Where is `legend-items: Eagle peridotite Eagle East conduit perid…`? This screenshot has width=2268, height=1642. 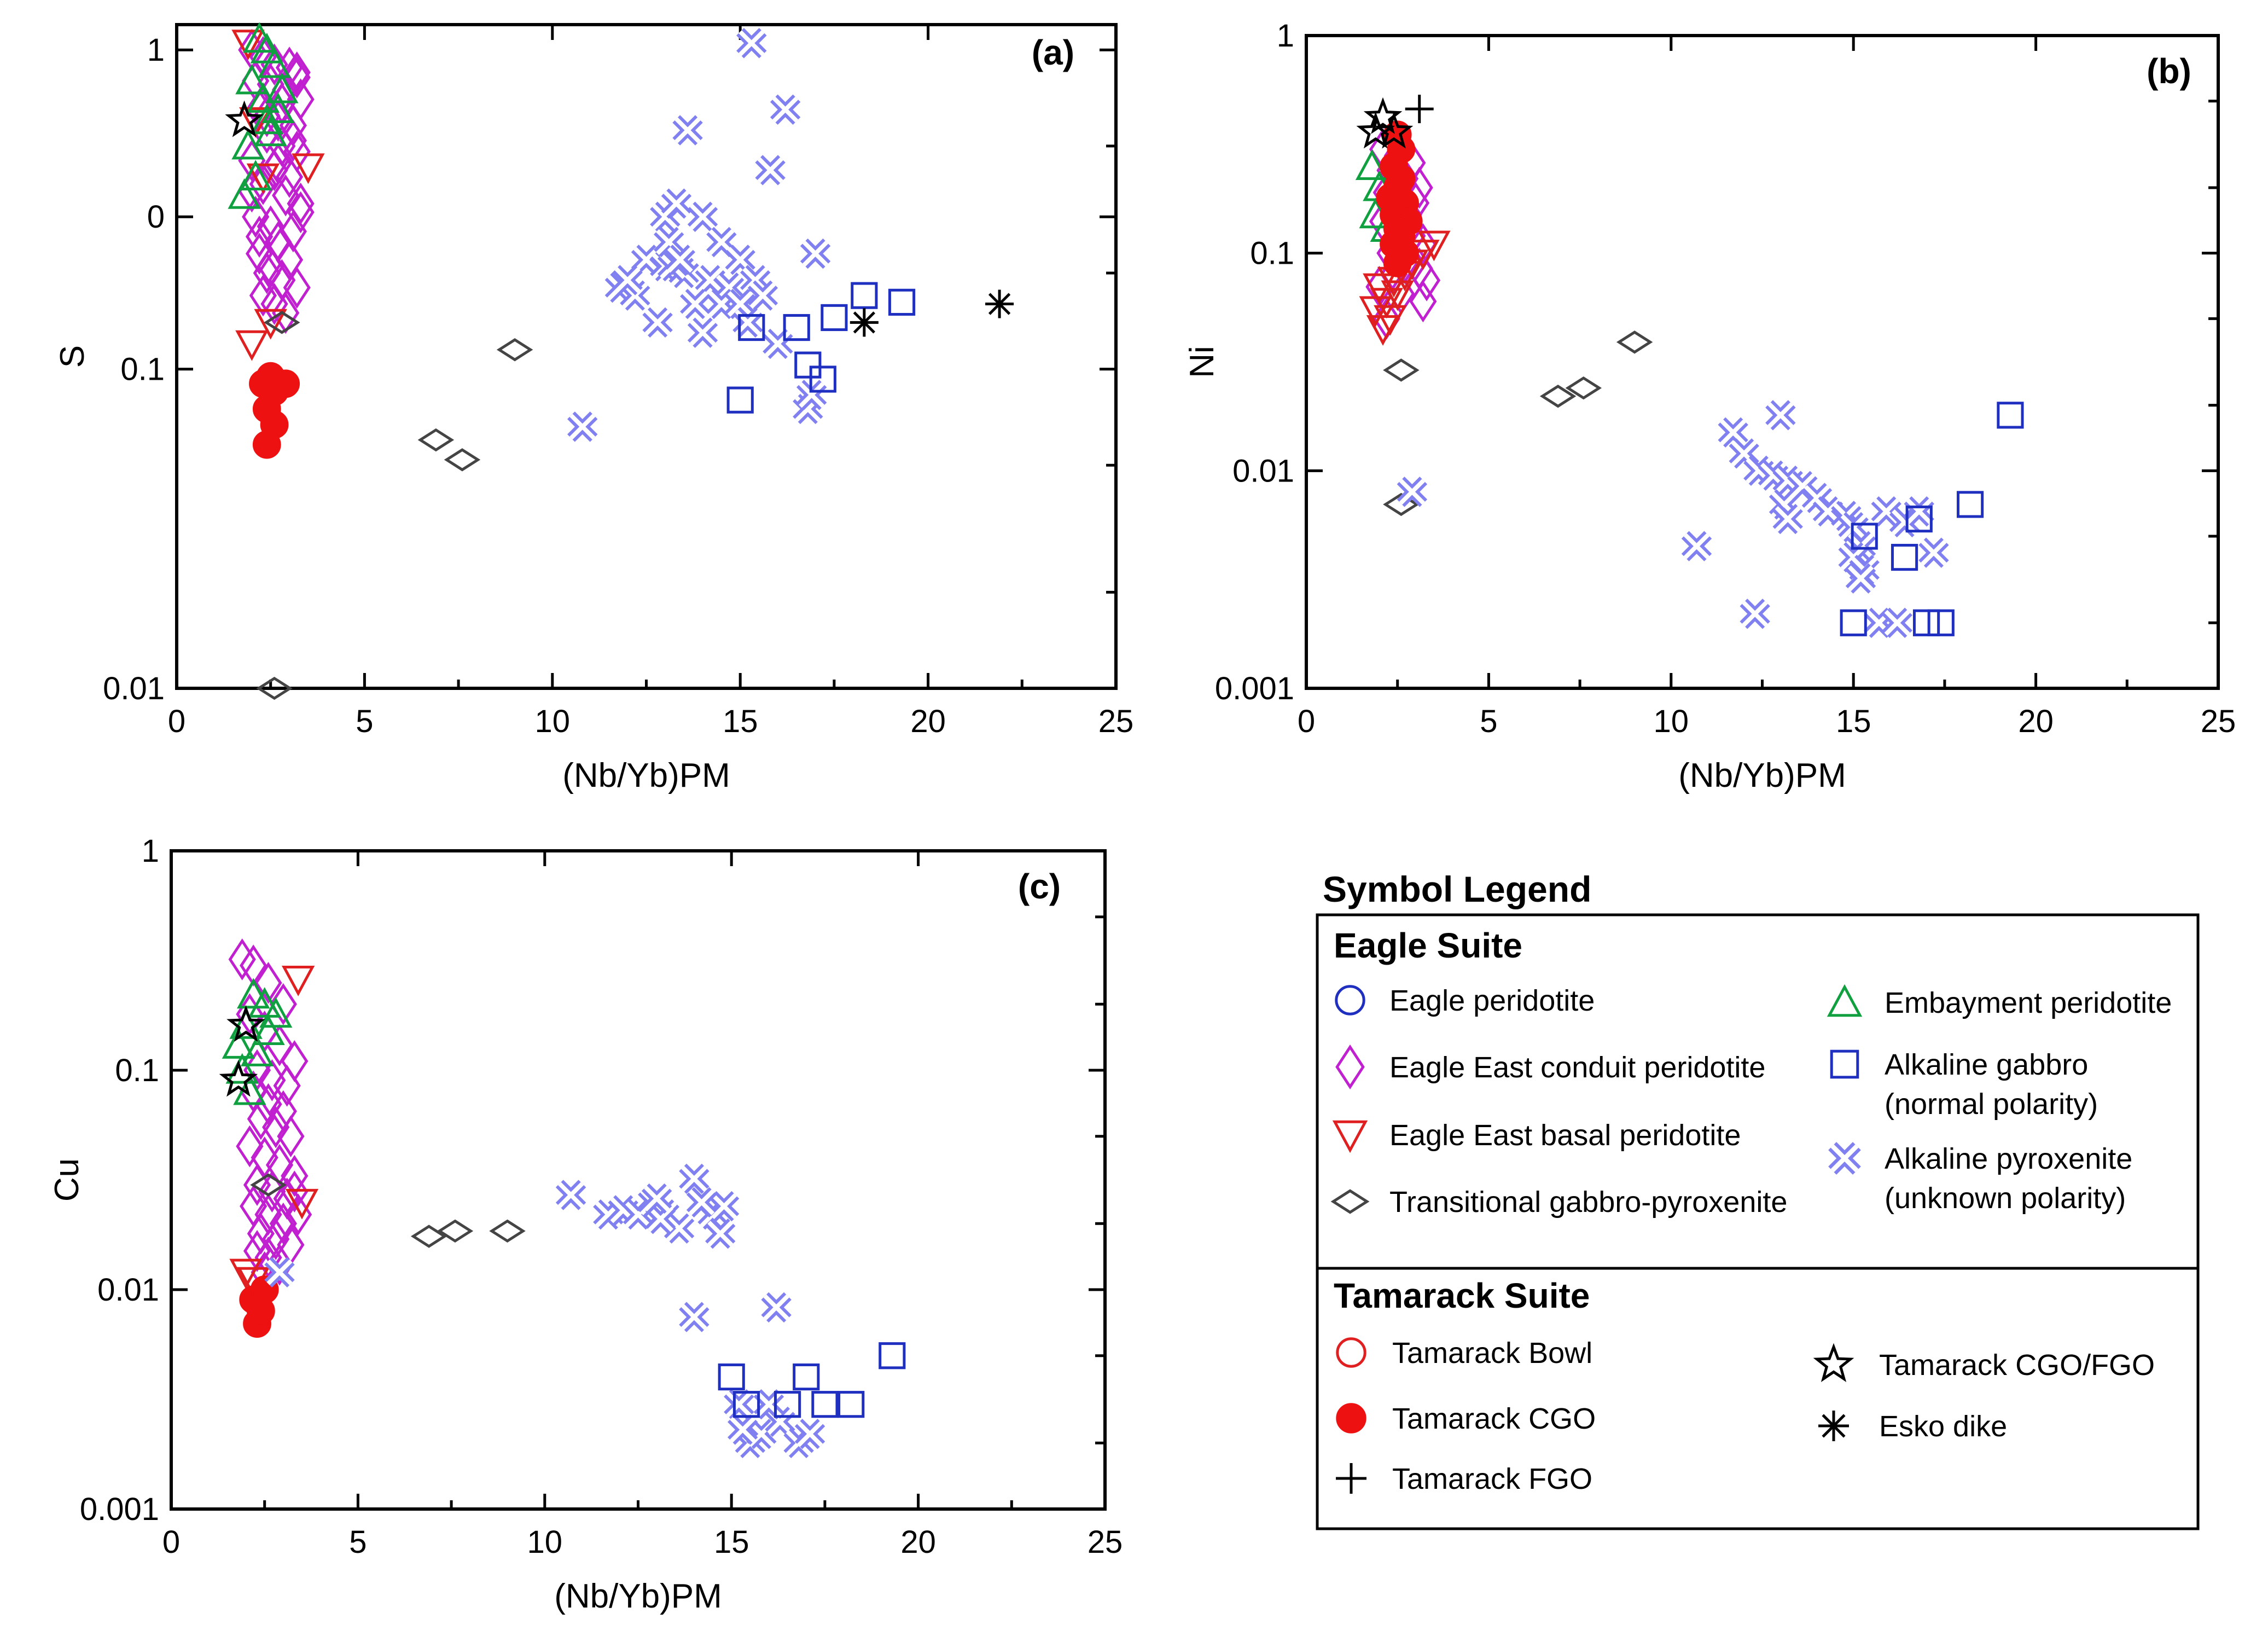
legend-items: Eagle peridotite Eagle East conduit perid… is located at coordinates (1751, 1239).